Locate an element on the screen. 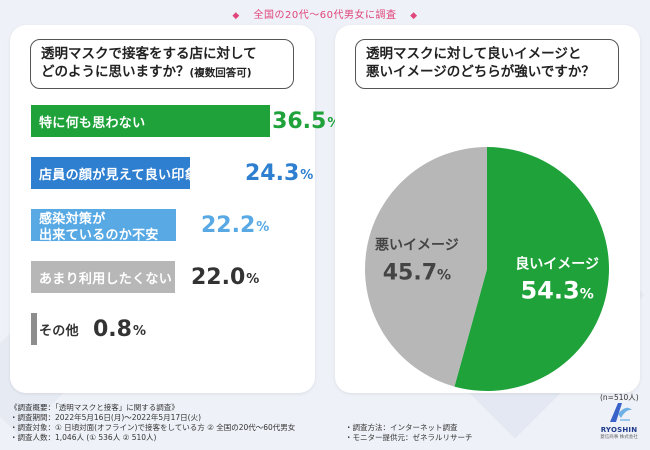 This screenshot has height=450, width=650. bar-value-label: 24.3% is located at coordinates (279, 173).